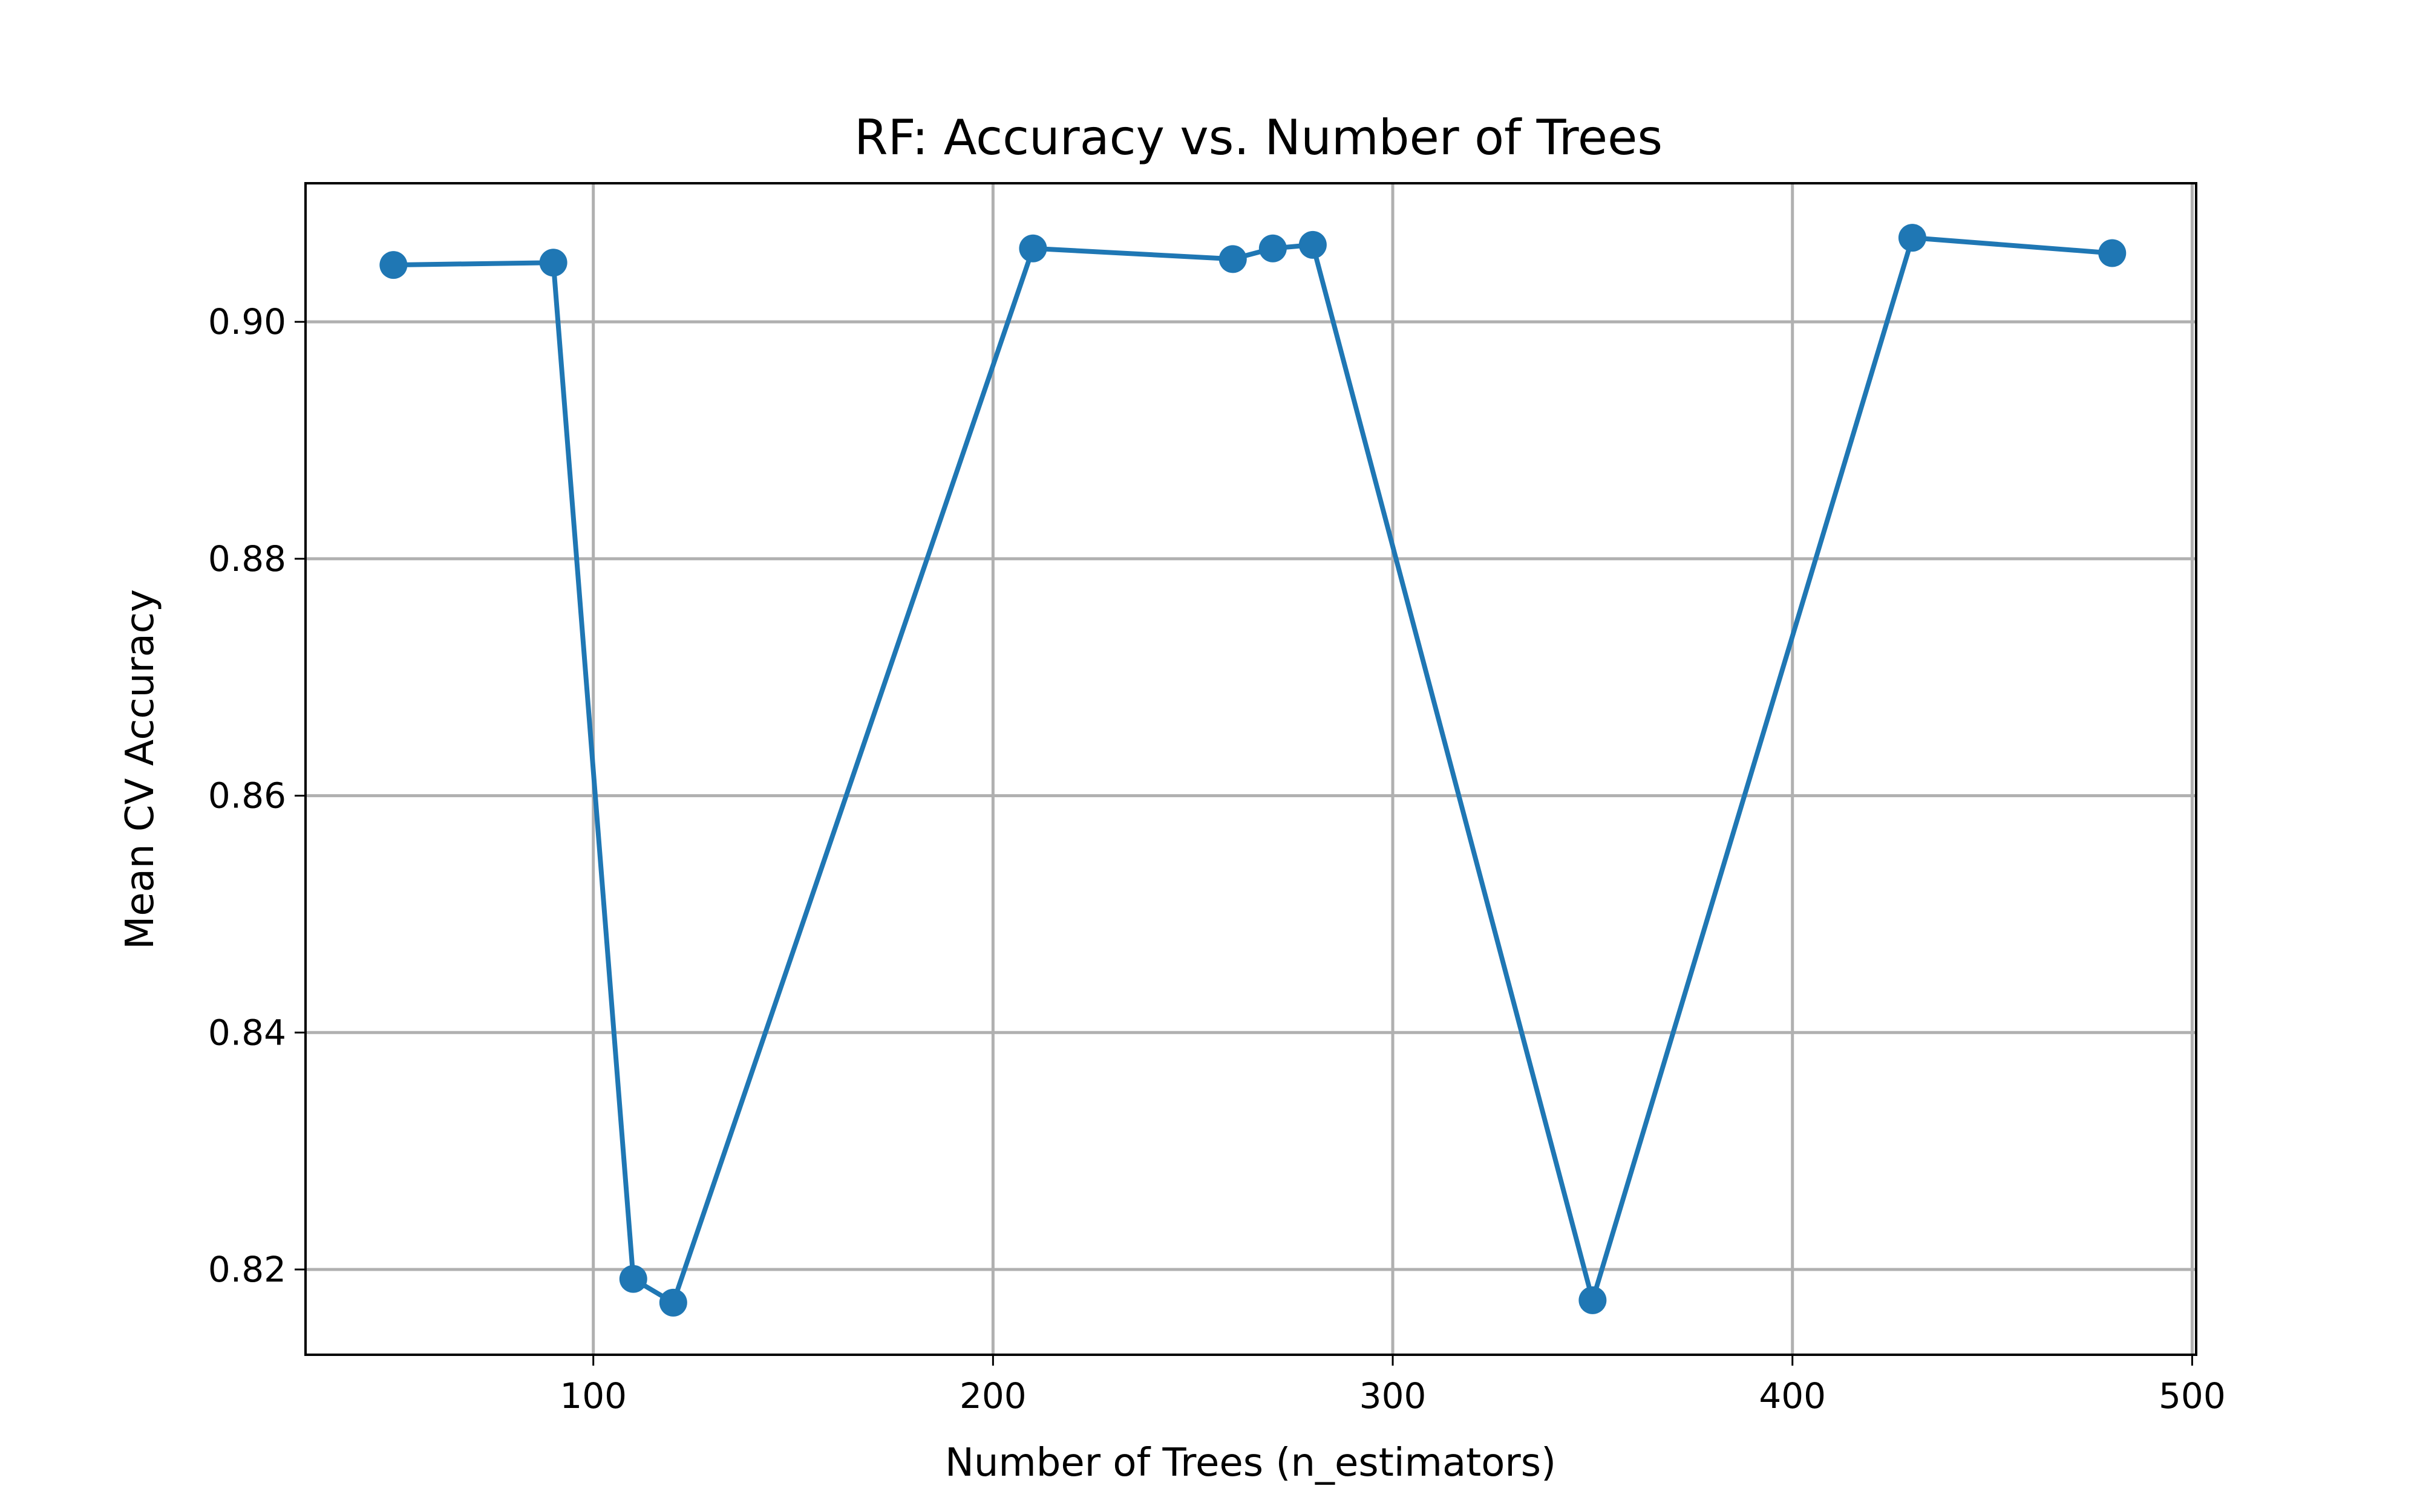 This screenshot has width=2420, height=1512. I want to click on chart-title: RF: Accuracy vs. Number of Trees, so click(1258, 137).